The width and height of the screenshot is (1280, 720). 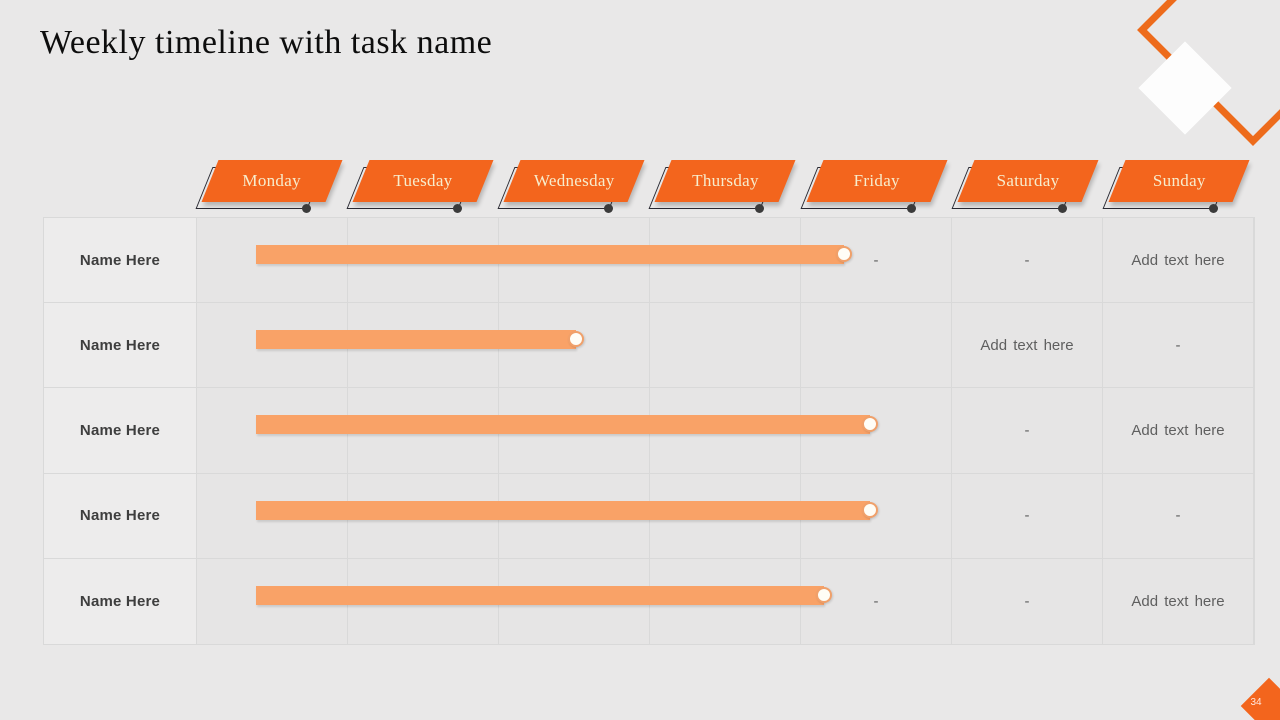 I want to click on day-header-thursday: Thursday, so click(x=724, y=188).